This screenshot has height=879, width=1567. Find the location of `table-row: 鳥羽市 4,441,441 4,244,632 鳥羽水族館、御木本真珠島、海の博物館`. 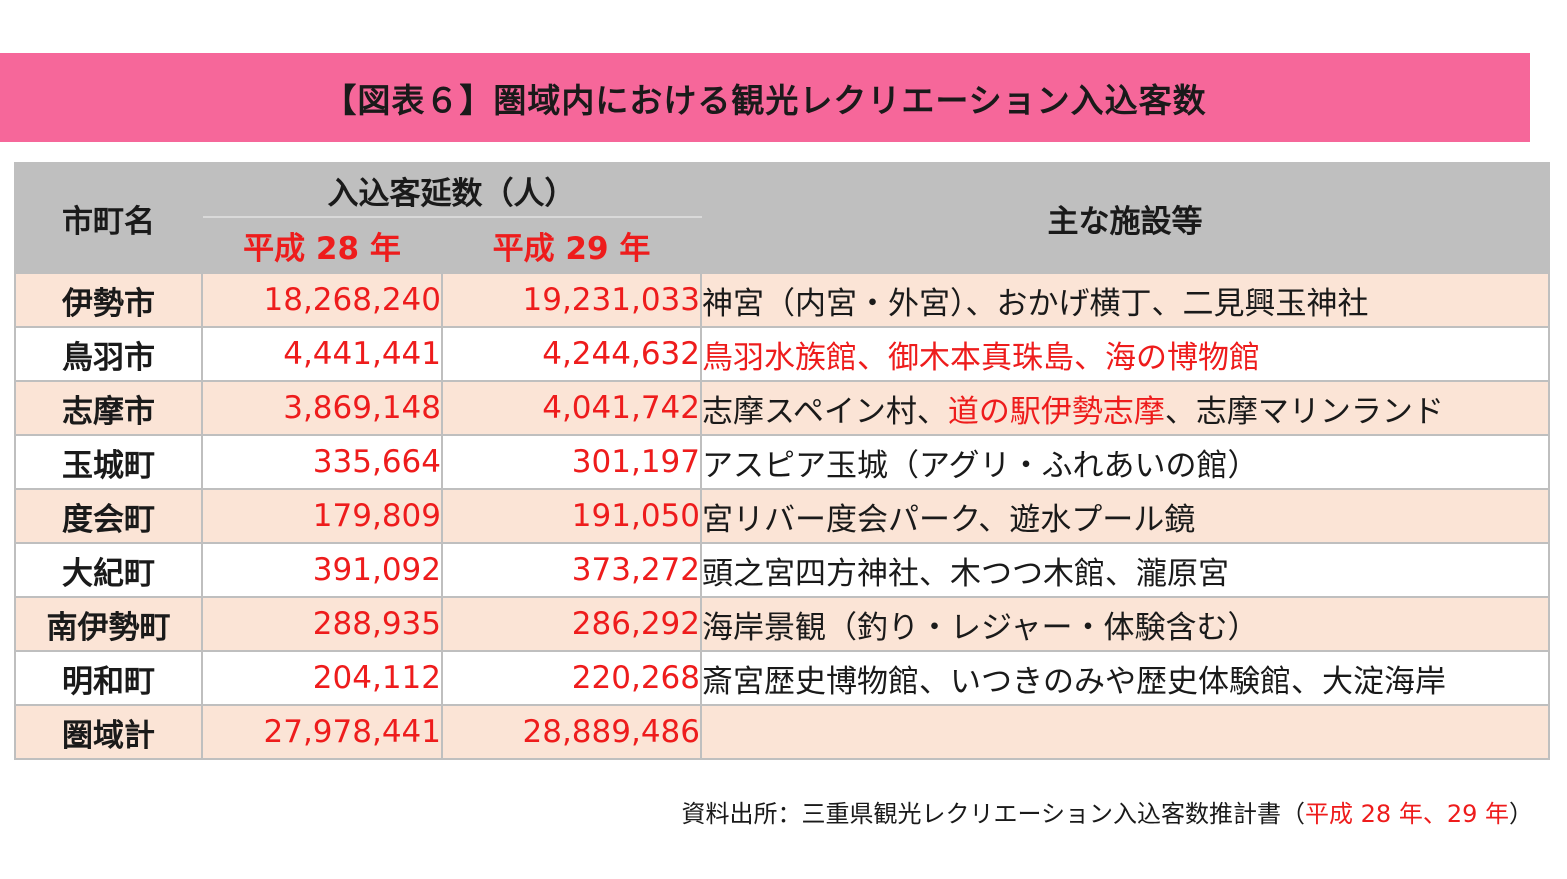

table-row: 鳥羽市 4,441,441 4,244,632 鳥羽水族館、御木本真珠島、海の博物館 is located at coordinates (782, 354).